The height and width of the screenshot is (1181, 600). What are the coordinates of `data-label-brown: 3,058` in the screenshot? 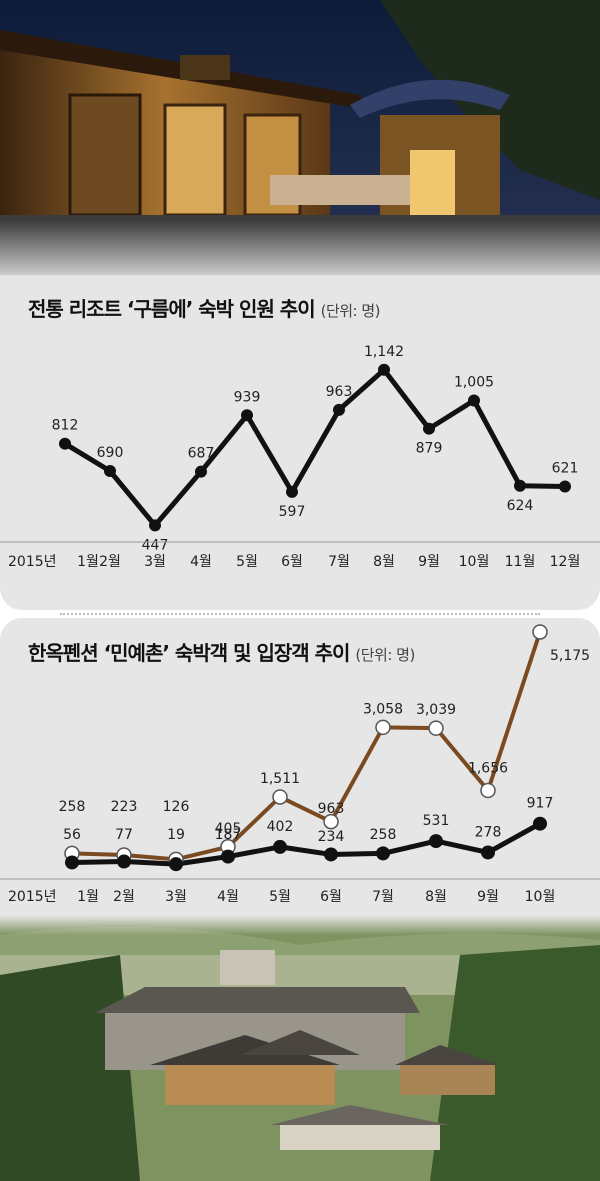 It's located at (383, 709).